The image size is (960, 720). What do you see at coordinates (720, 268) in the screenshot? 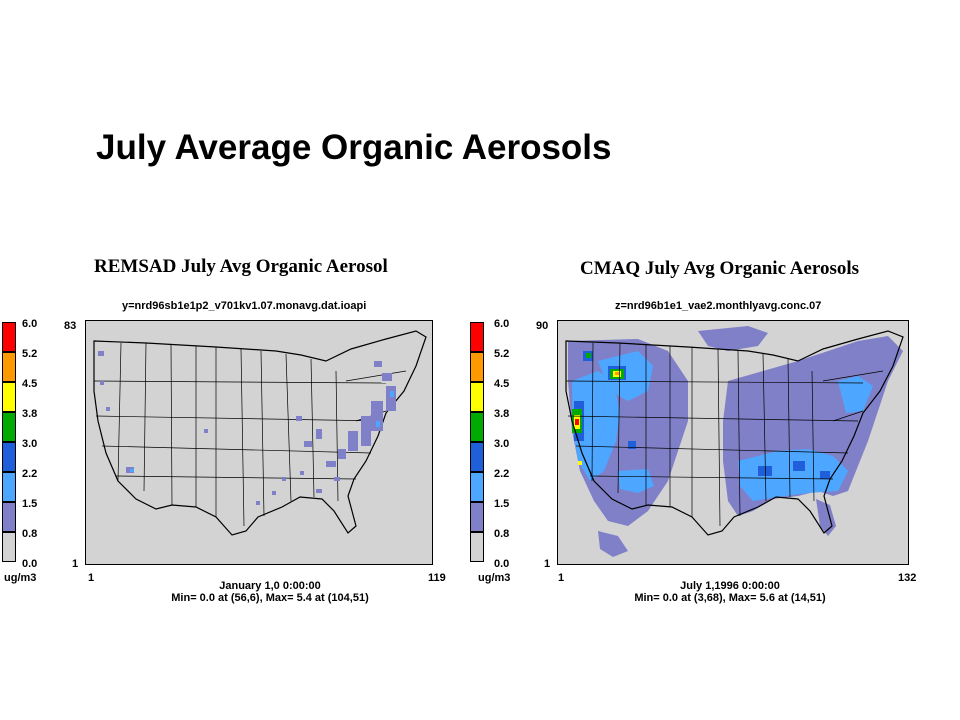
I see `map-title: CMAQ July Avg Organic Aerosols` at bounding box center [720, 268].